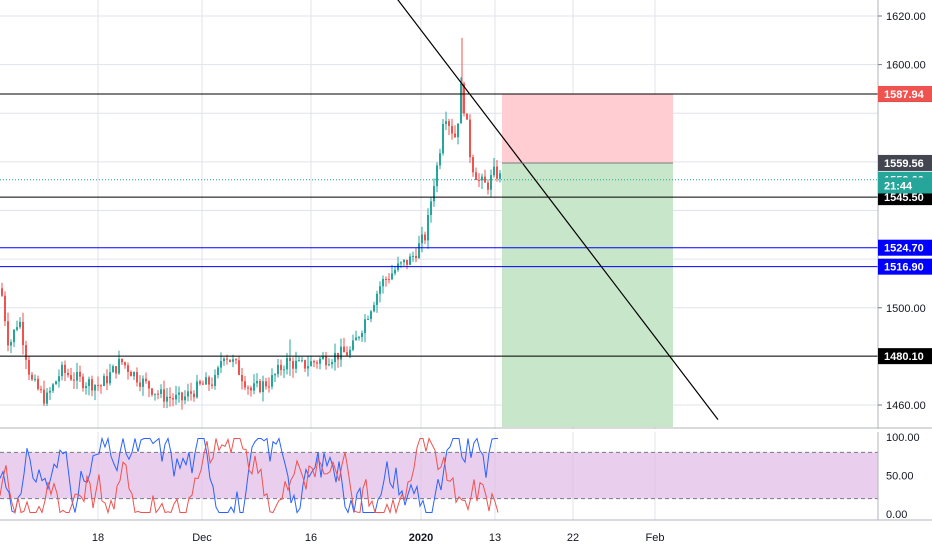 Image resolution: width=932 pixels, height=550 pixels. Describe the element at coordinates (903, 438) in the screenshot. I see `oscillator-tick-label: 100.00` at that location.